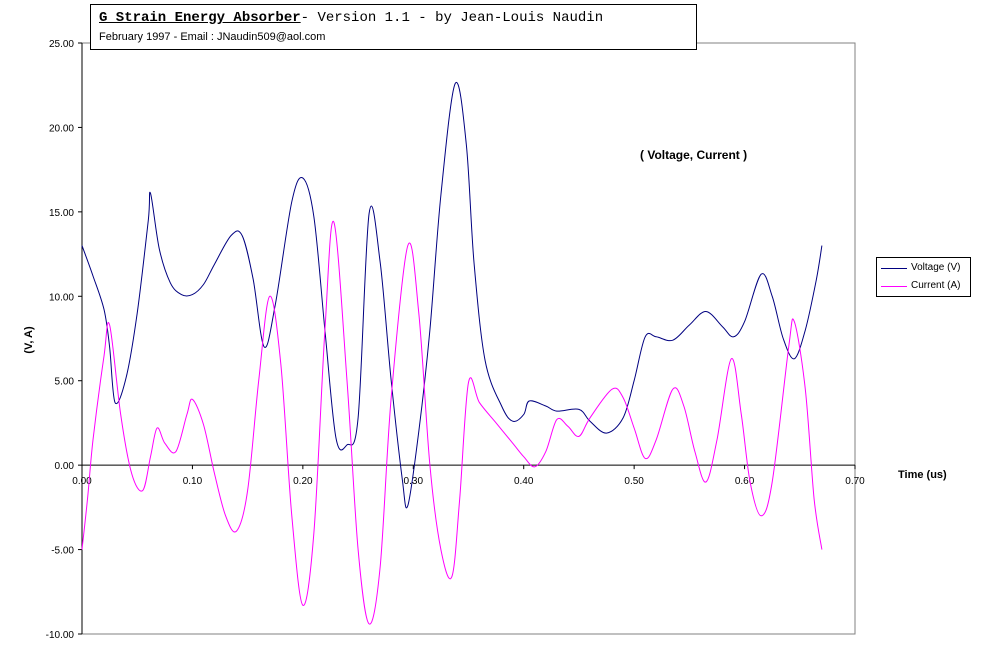 The height and width of the screenshot is (649, 982). I want to click on legend: Voltage (V) Current (A), so click(923, 277).